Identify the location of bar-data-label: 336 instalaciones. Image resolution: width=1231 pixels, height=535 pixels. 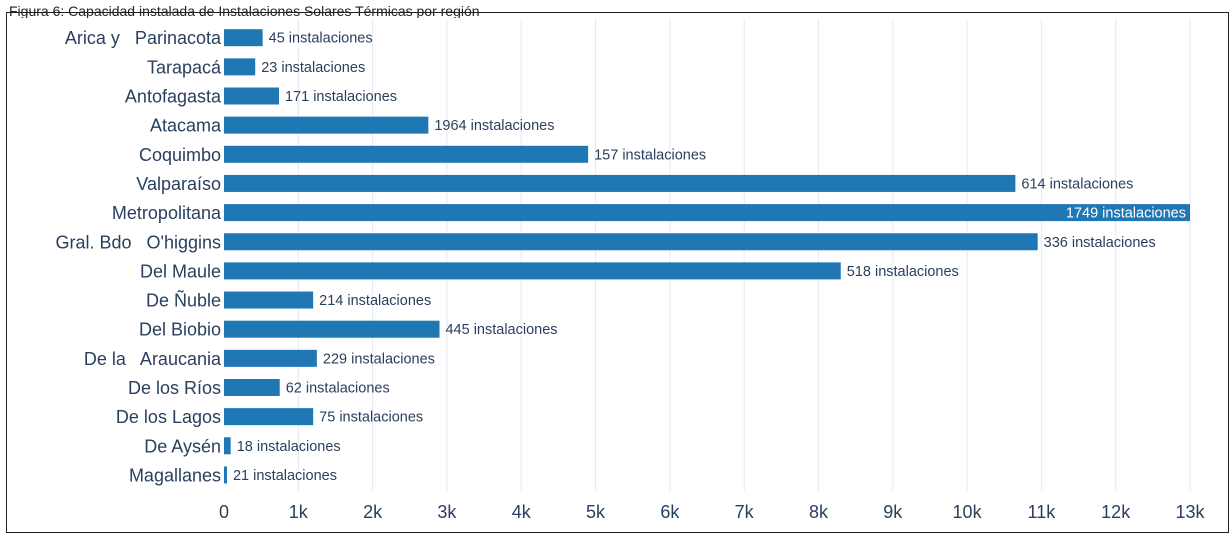
(1100, 243).